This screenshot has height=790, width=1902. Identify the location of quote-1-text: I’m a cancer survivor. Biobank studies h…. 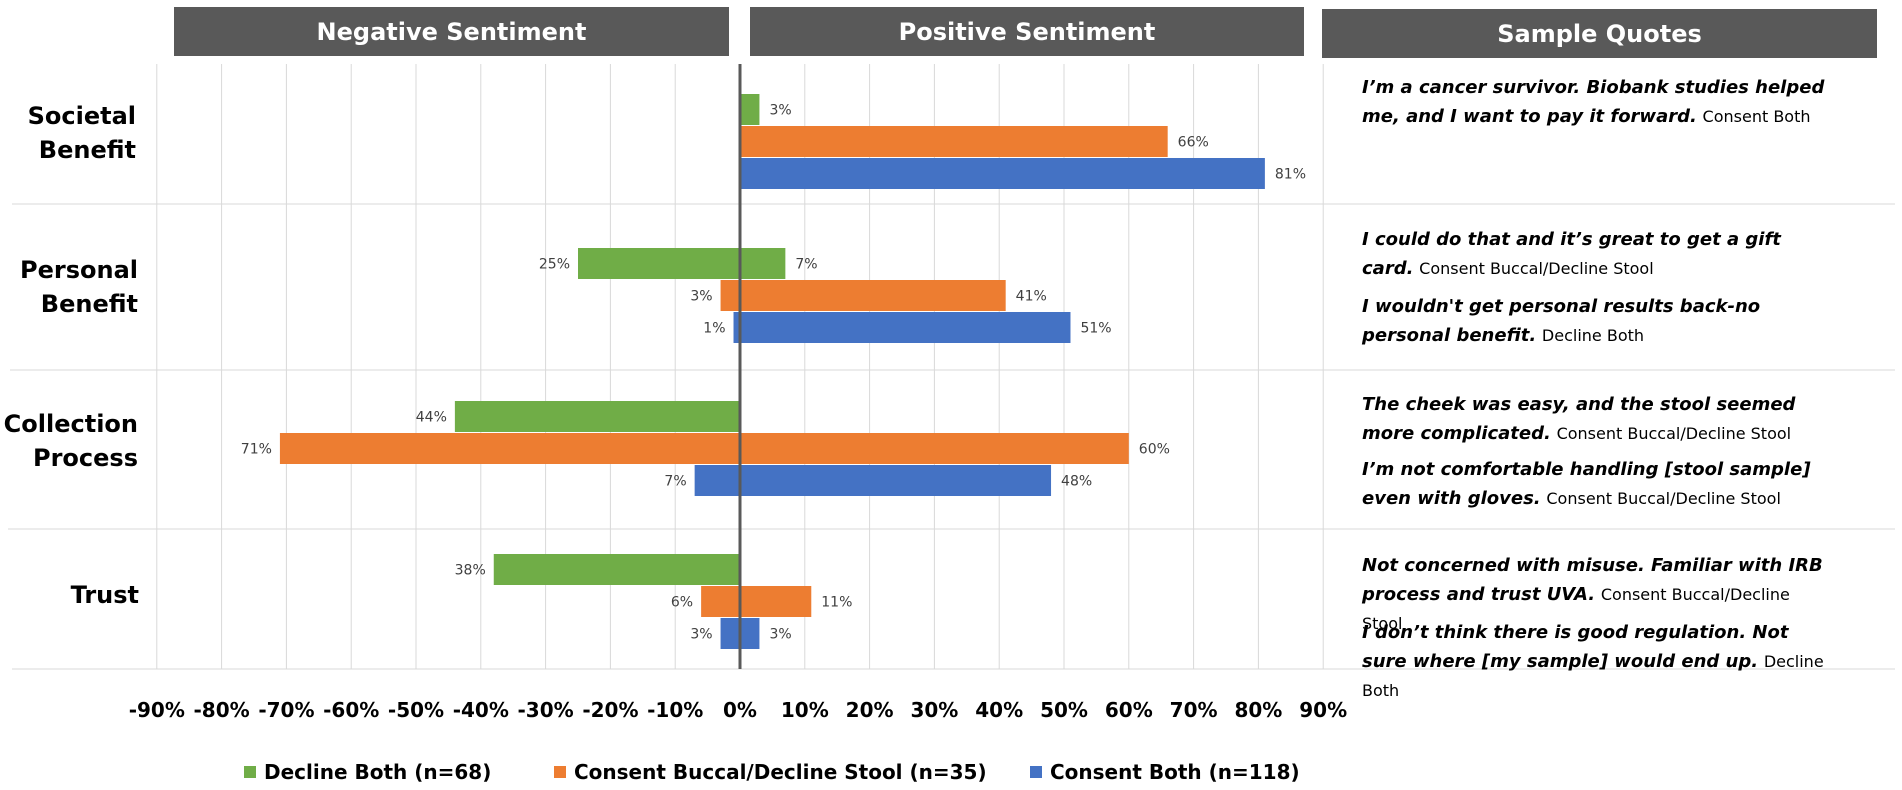
(1593, 102).